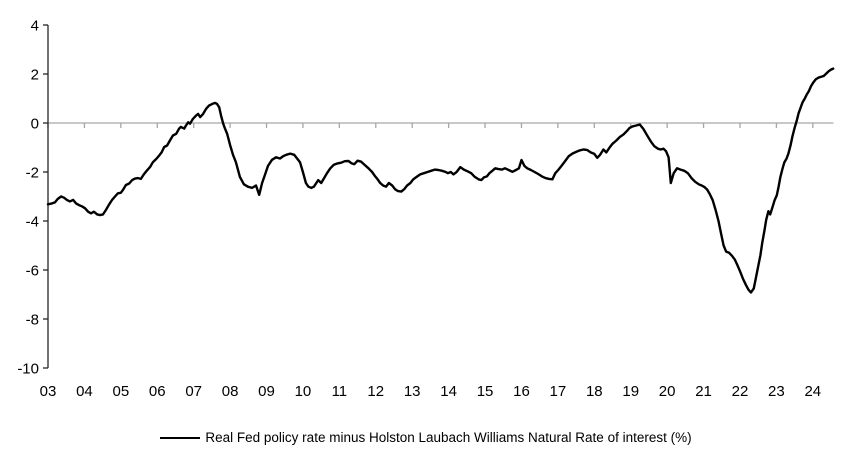  I want to click on x-tick-label: 24, so click(812, 391).